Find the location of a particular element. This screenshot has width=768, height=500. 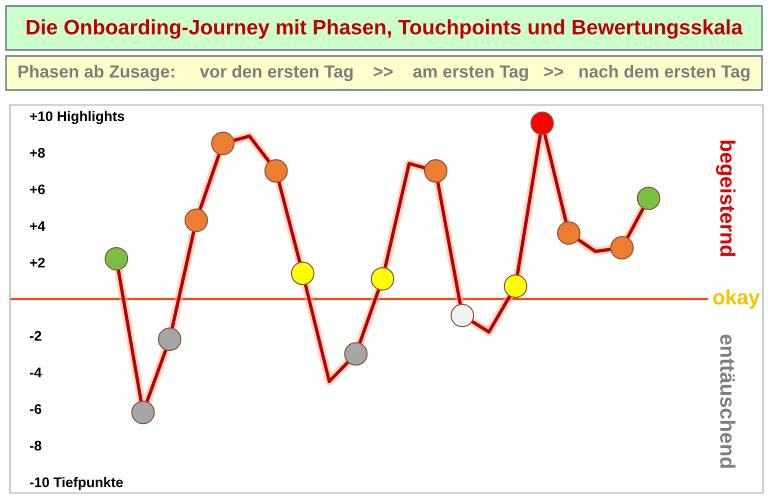

chart-title: Die Onboarding-Journey mit Phasen, Touchpoints und Bewertungsskala is located at coordinates (384, 29).